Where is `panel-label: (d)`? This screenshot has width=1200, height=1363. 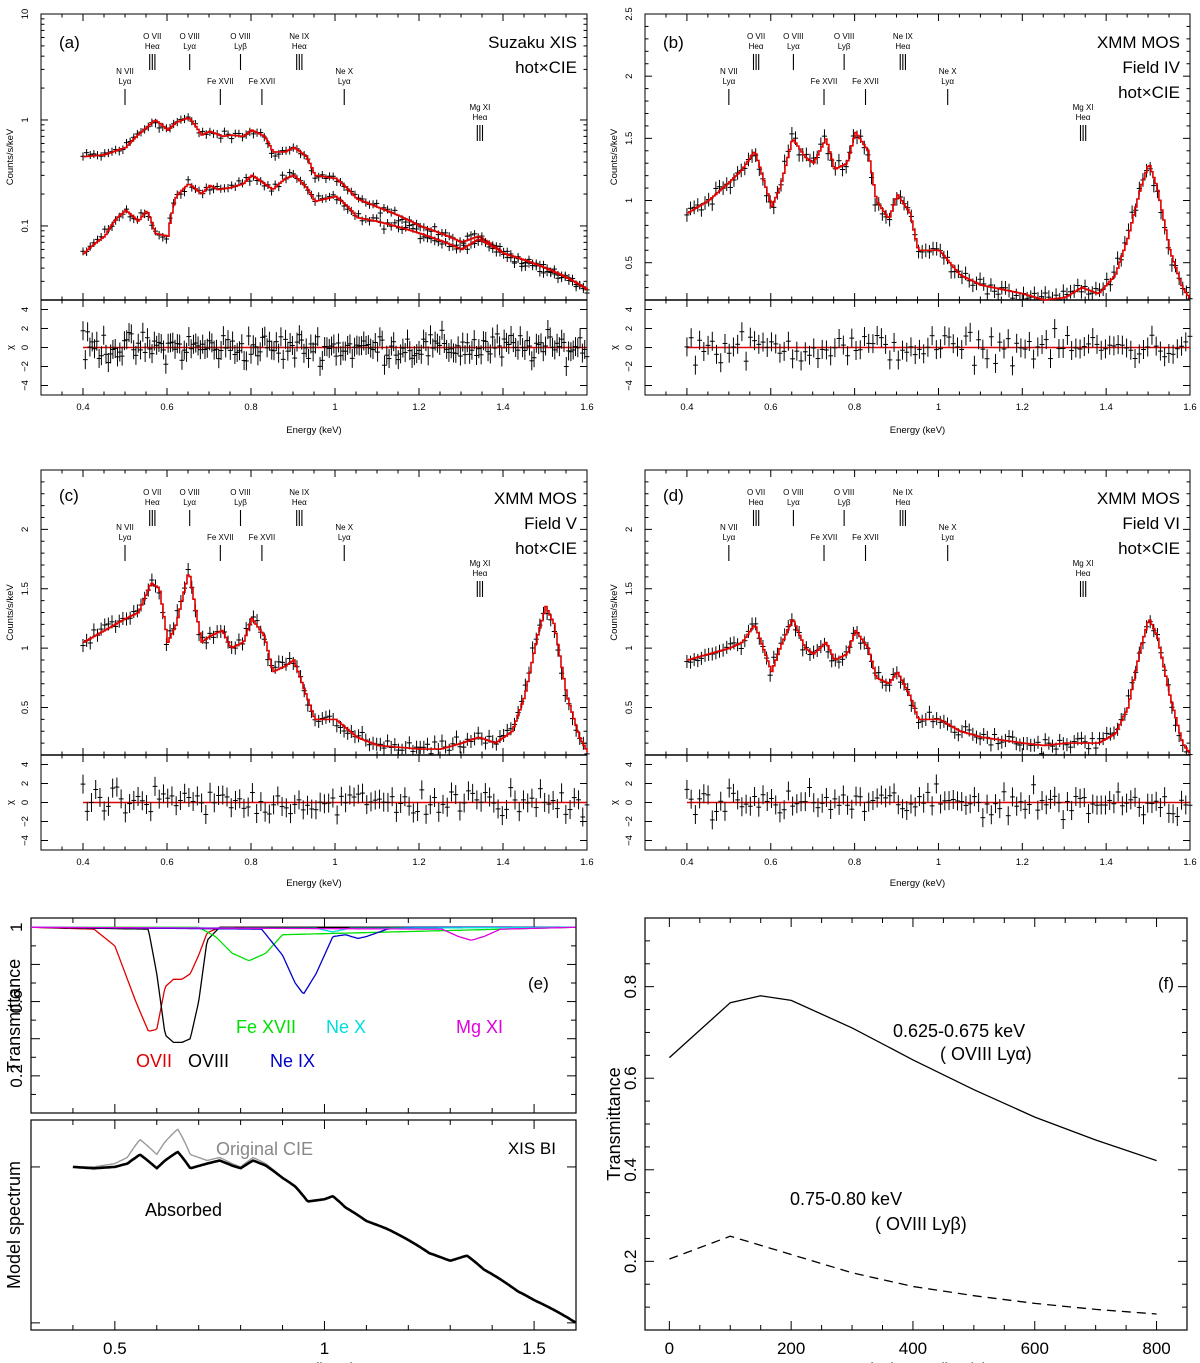
panel-label: (d) is located at coordinates (673, 495).